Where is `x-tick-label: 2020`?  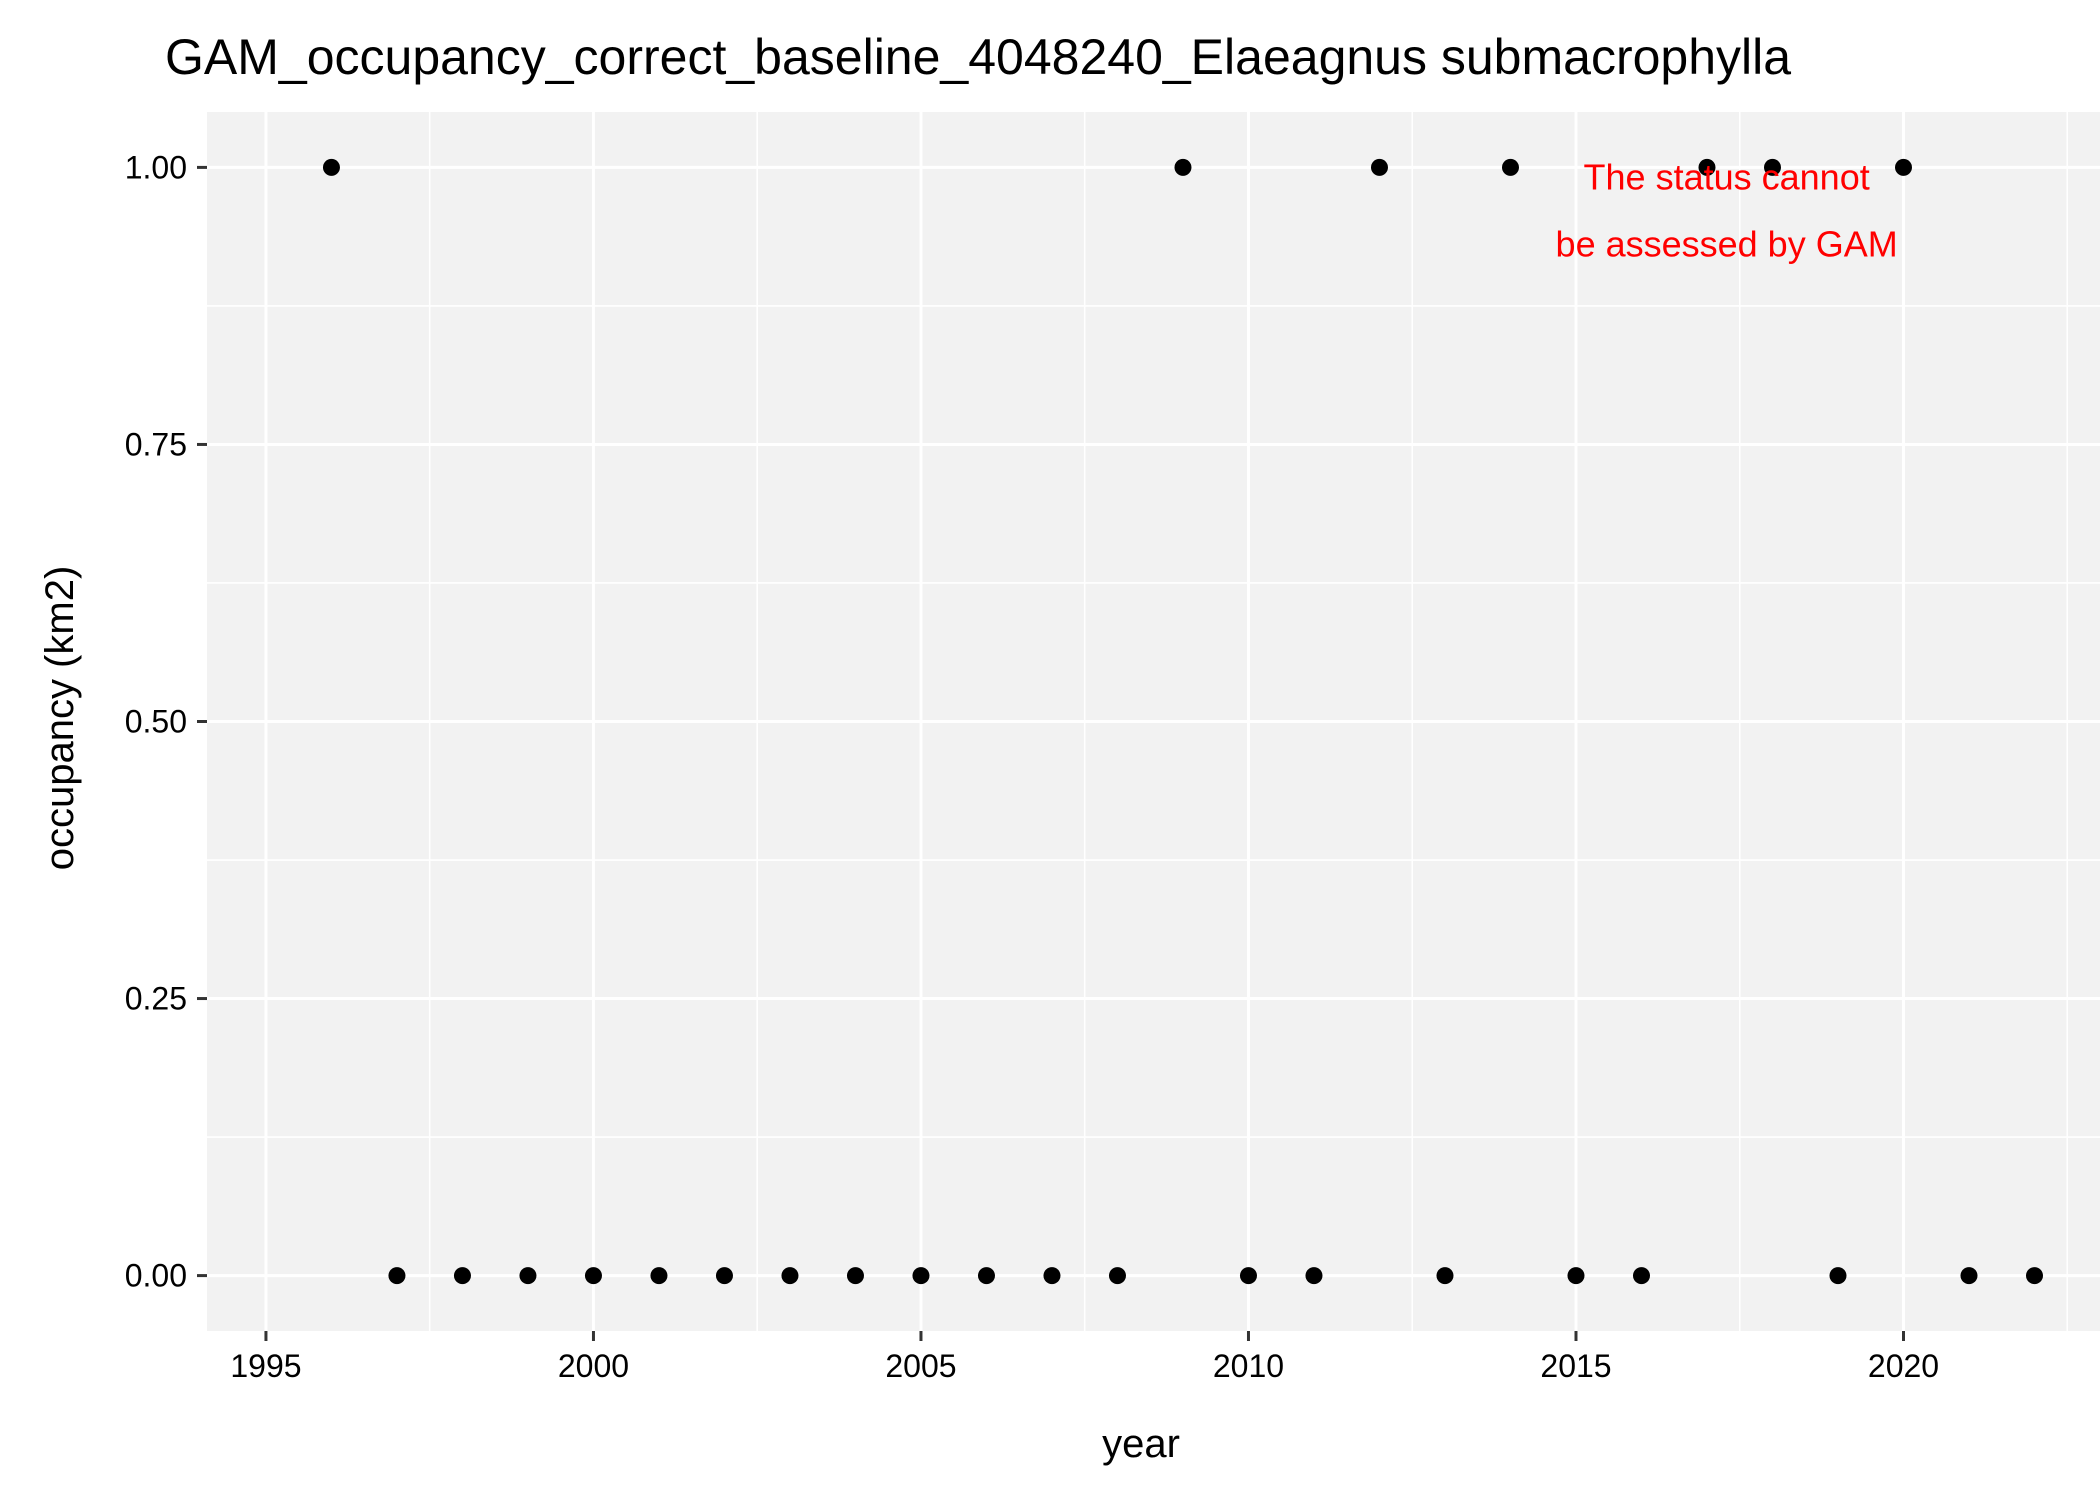
x-tick-label: 2020 is located at coordinates (1903, 1366).